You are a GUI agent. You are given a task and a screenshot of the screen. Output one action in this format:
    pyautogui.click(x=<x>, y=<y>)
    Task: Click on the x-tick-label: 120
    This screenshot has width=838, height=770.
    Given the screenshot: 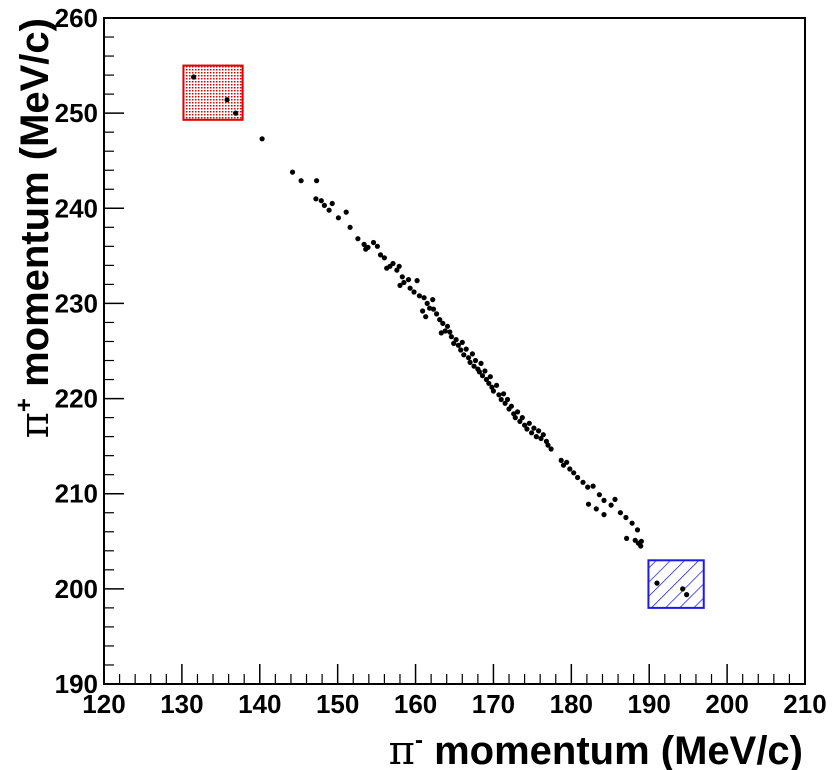 What is the action you would take?
    pyautogui.click(x=103, y=704)
    